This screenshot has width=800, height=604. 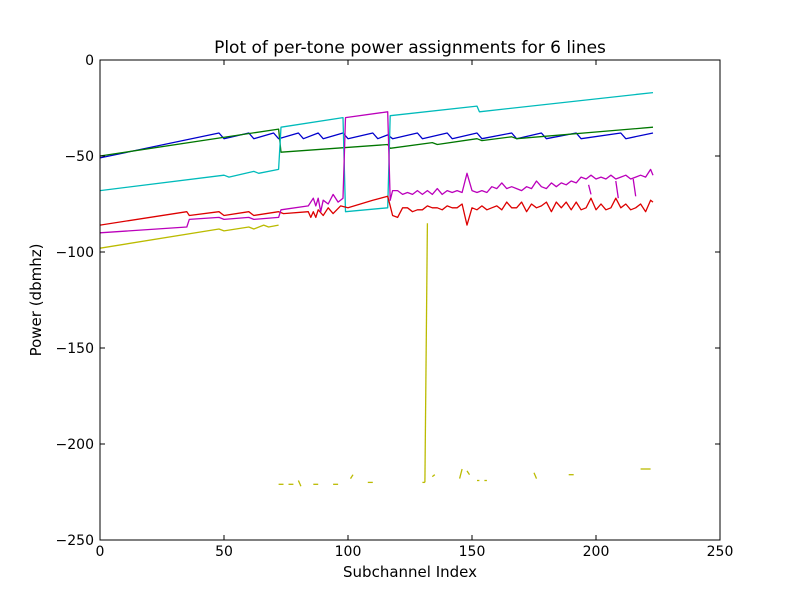 I want to click on y-tick-label: −150, so click(x=75, y=349).